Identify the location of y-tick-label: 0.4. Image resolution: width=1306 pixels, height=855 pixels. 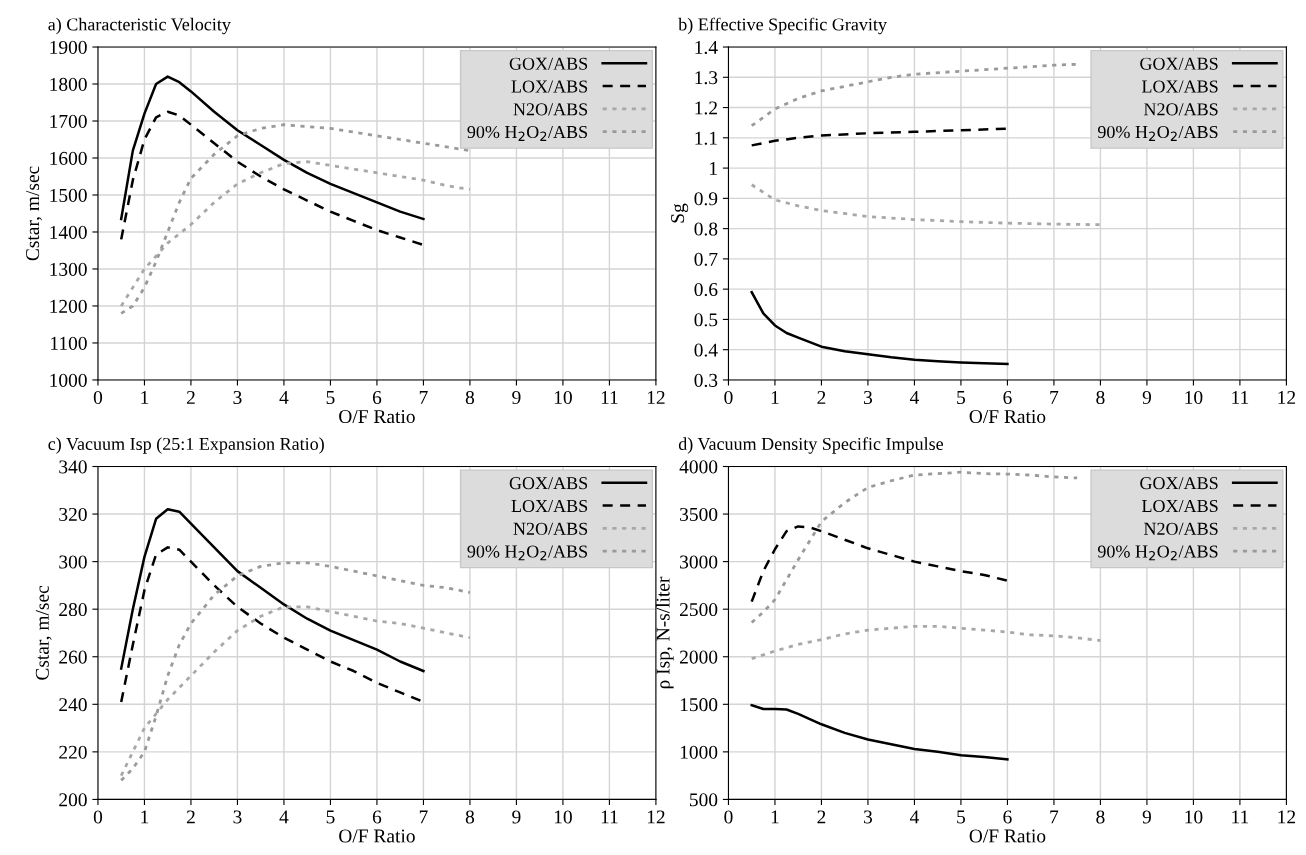
(706, 350).